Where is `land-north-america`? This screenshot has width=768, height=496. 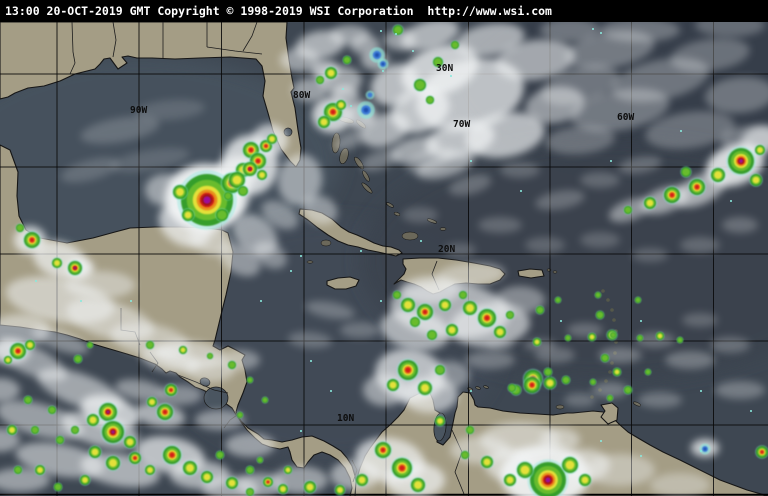
land-north-america is located at coordinates (151, 94).